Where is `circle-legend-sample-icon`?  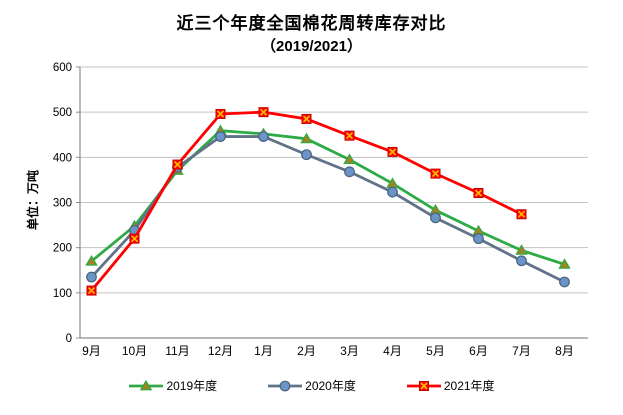 circle-legend-sample-icon is located at coordinates (285, 385).